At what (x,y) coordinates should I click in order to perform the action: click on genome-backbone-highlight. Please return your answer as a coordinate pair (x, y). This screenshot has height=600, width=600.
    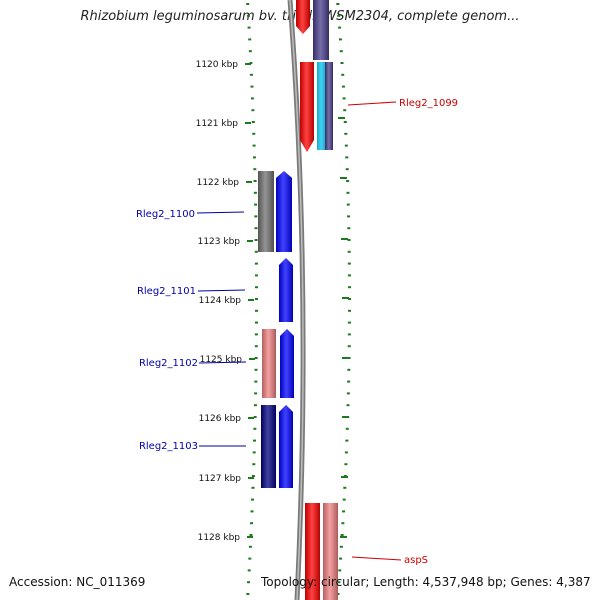
    Looking at the image, I should click on (296, 300).